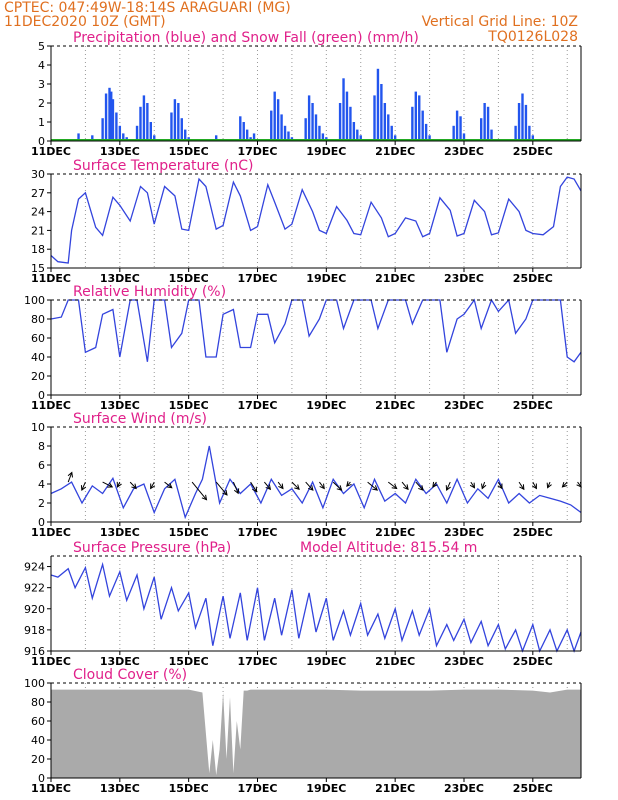 The width and height of the screenshot is (618, 800). What do you see at coordinates (41, 141) in the screenshot?
I see `y-tick-label: 0` at bounding box center [41, 141].